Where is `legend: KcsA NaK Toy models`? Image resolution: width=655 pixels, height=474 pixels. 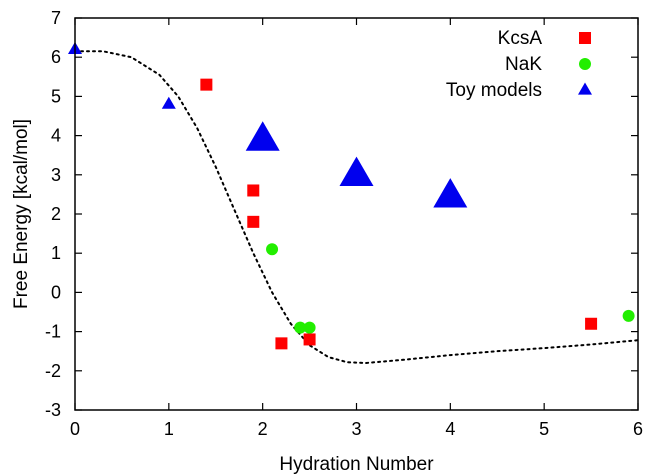
legend: KcsA NaK Toy models is located at coordinates (519, 64).